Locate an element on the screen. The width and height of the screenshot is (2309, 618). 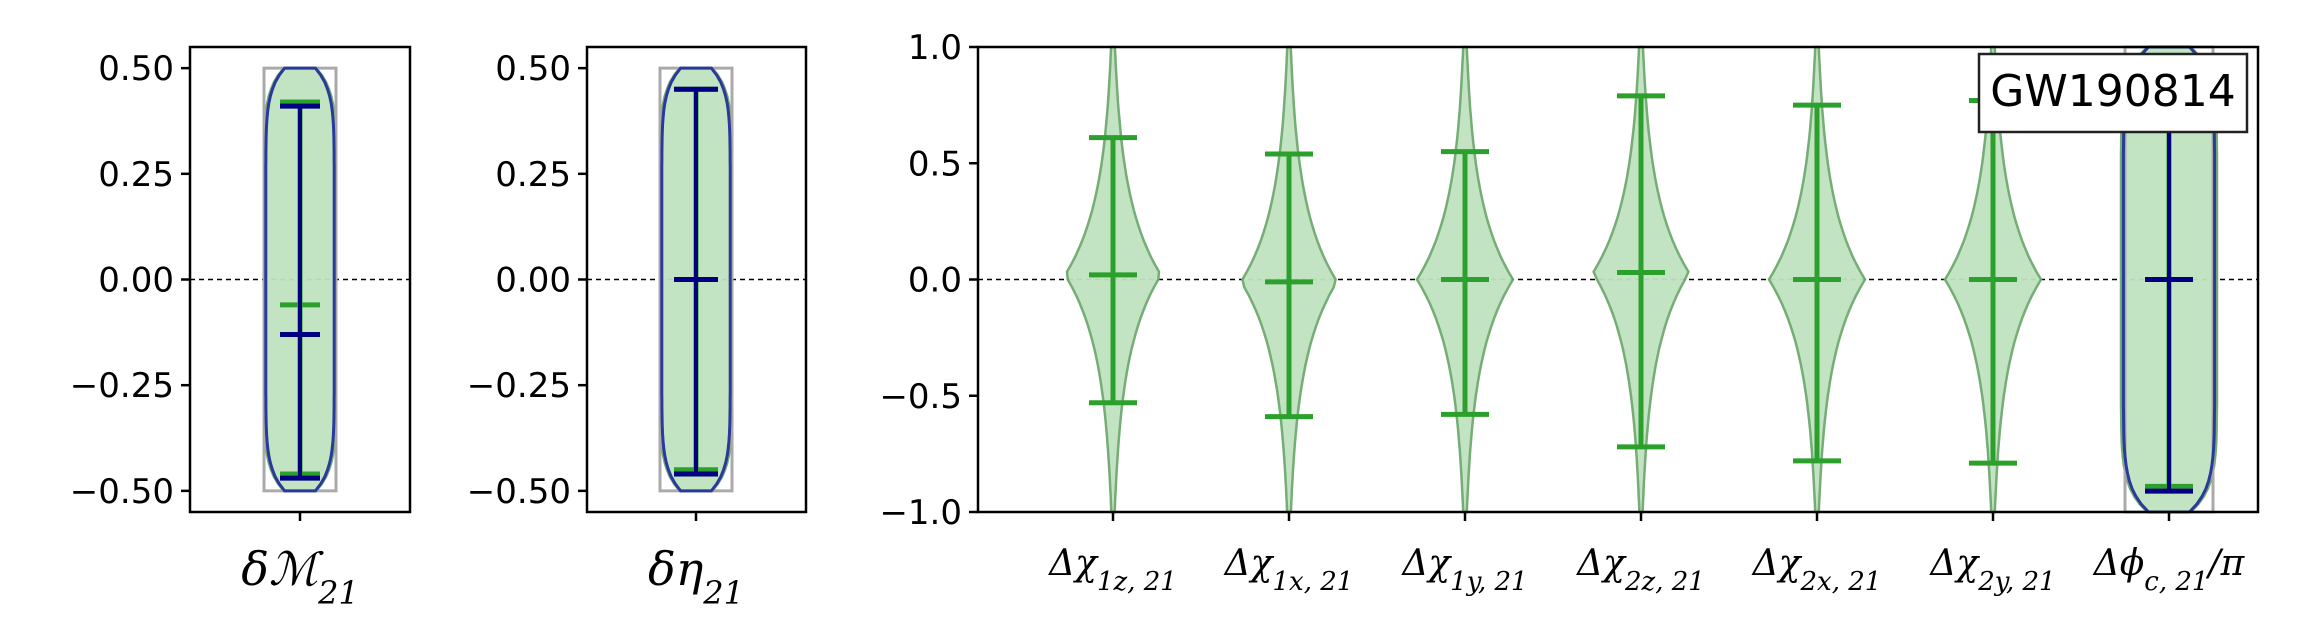
x-tick-label: Δχ2z, 21 is located at coordinates (1640, 570).